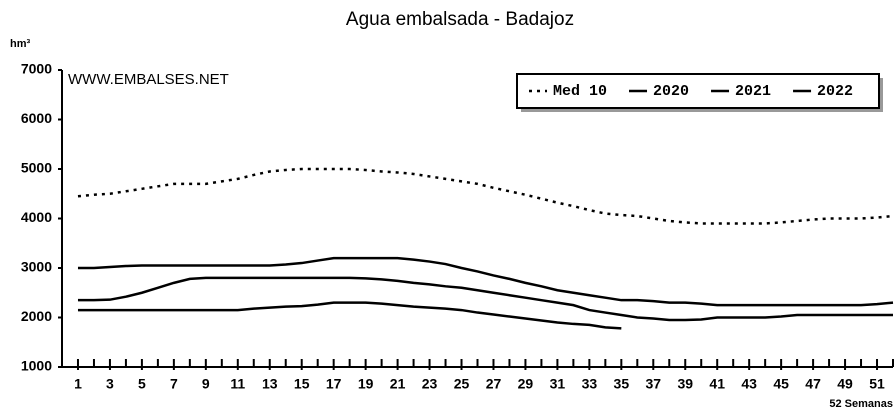  I want to click on legend, so click(698, 91).